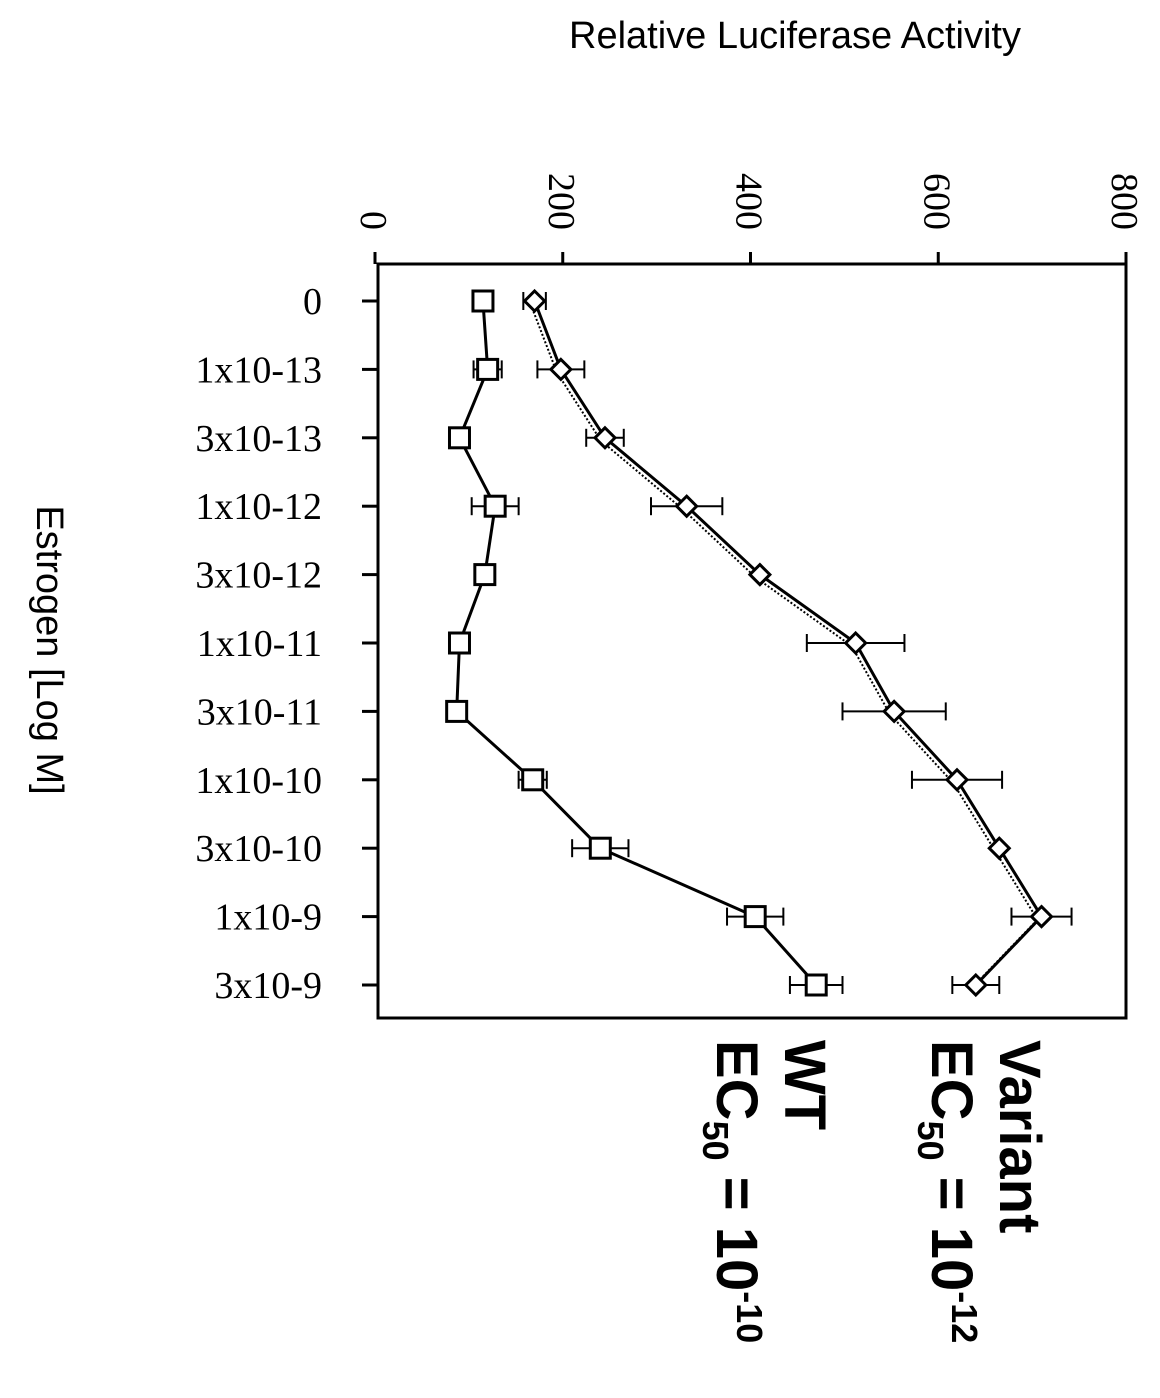 The height and width of the screenshot is (1398, 1160). I want to click on legend-wt: WT EC50 = 10-10, so click(766, 1191).